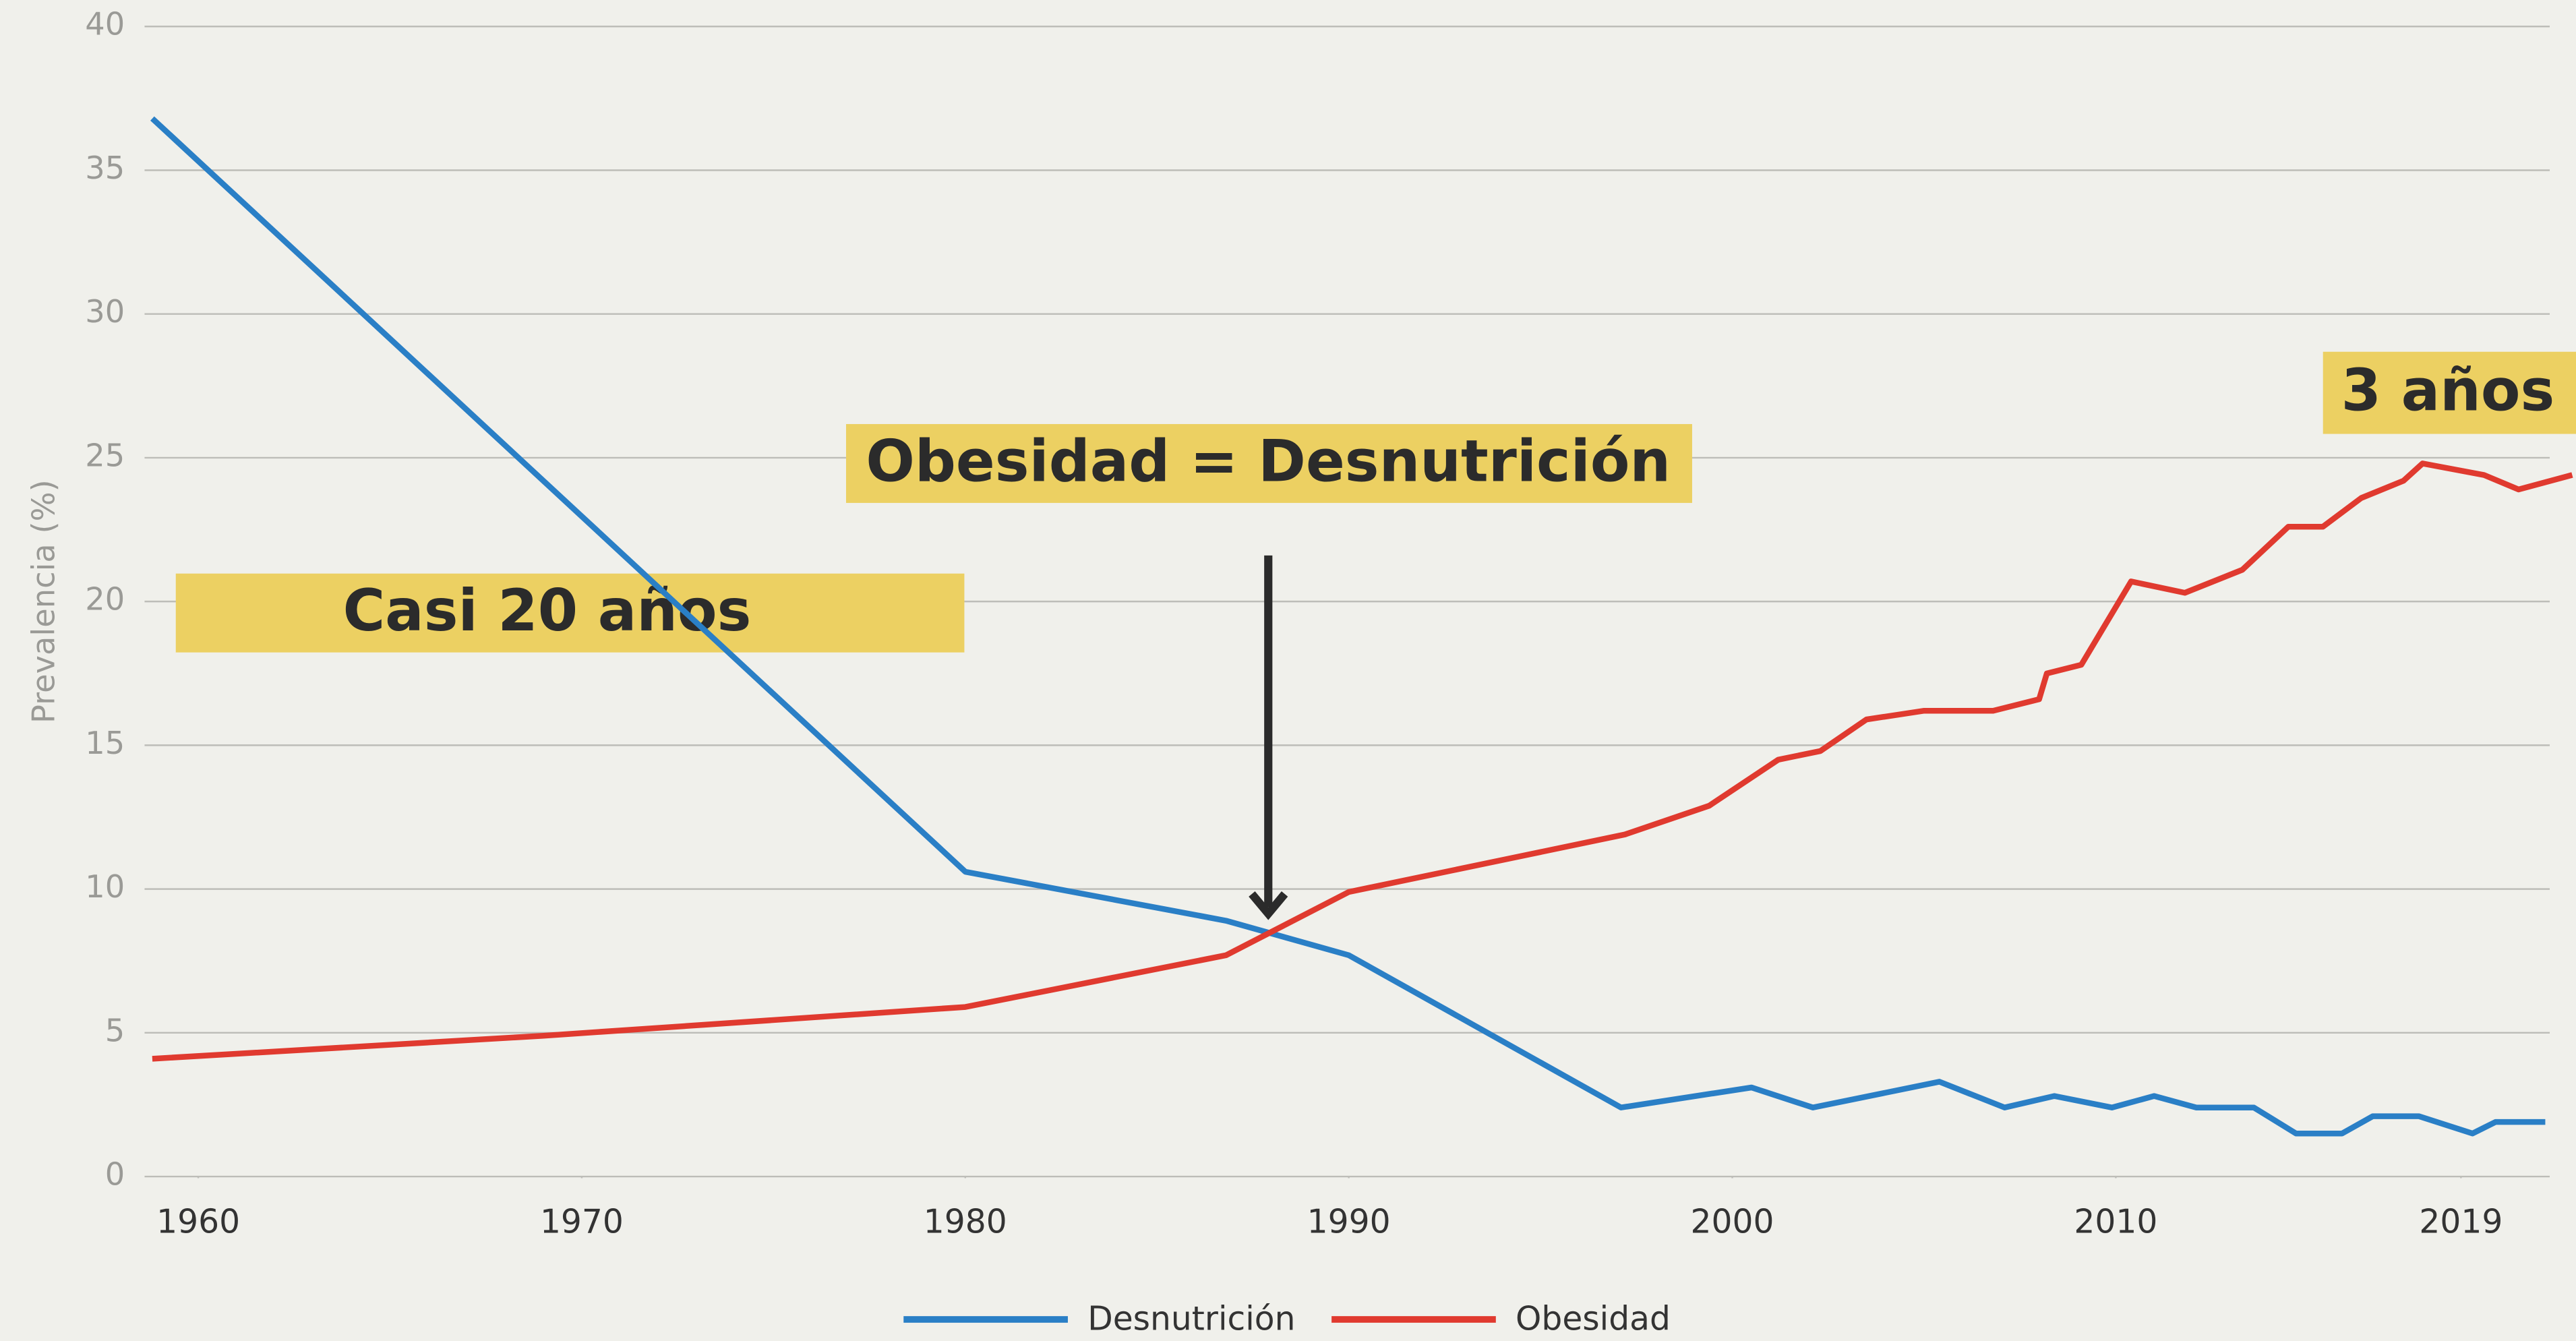 The image size is (2576, 1341). What do you see at coordinates (105, 24) in the screenshot?
I see `y-tick-label: 40` at bounding box center [105, 24].